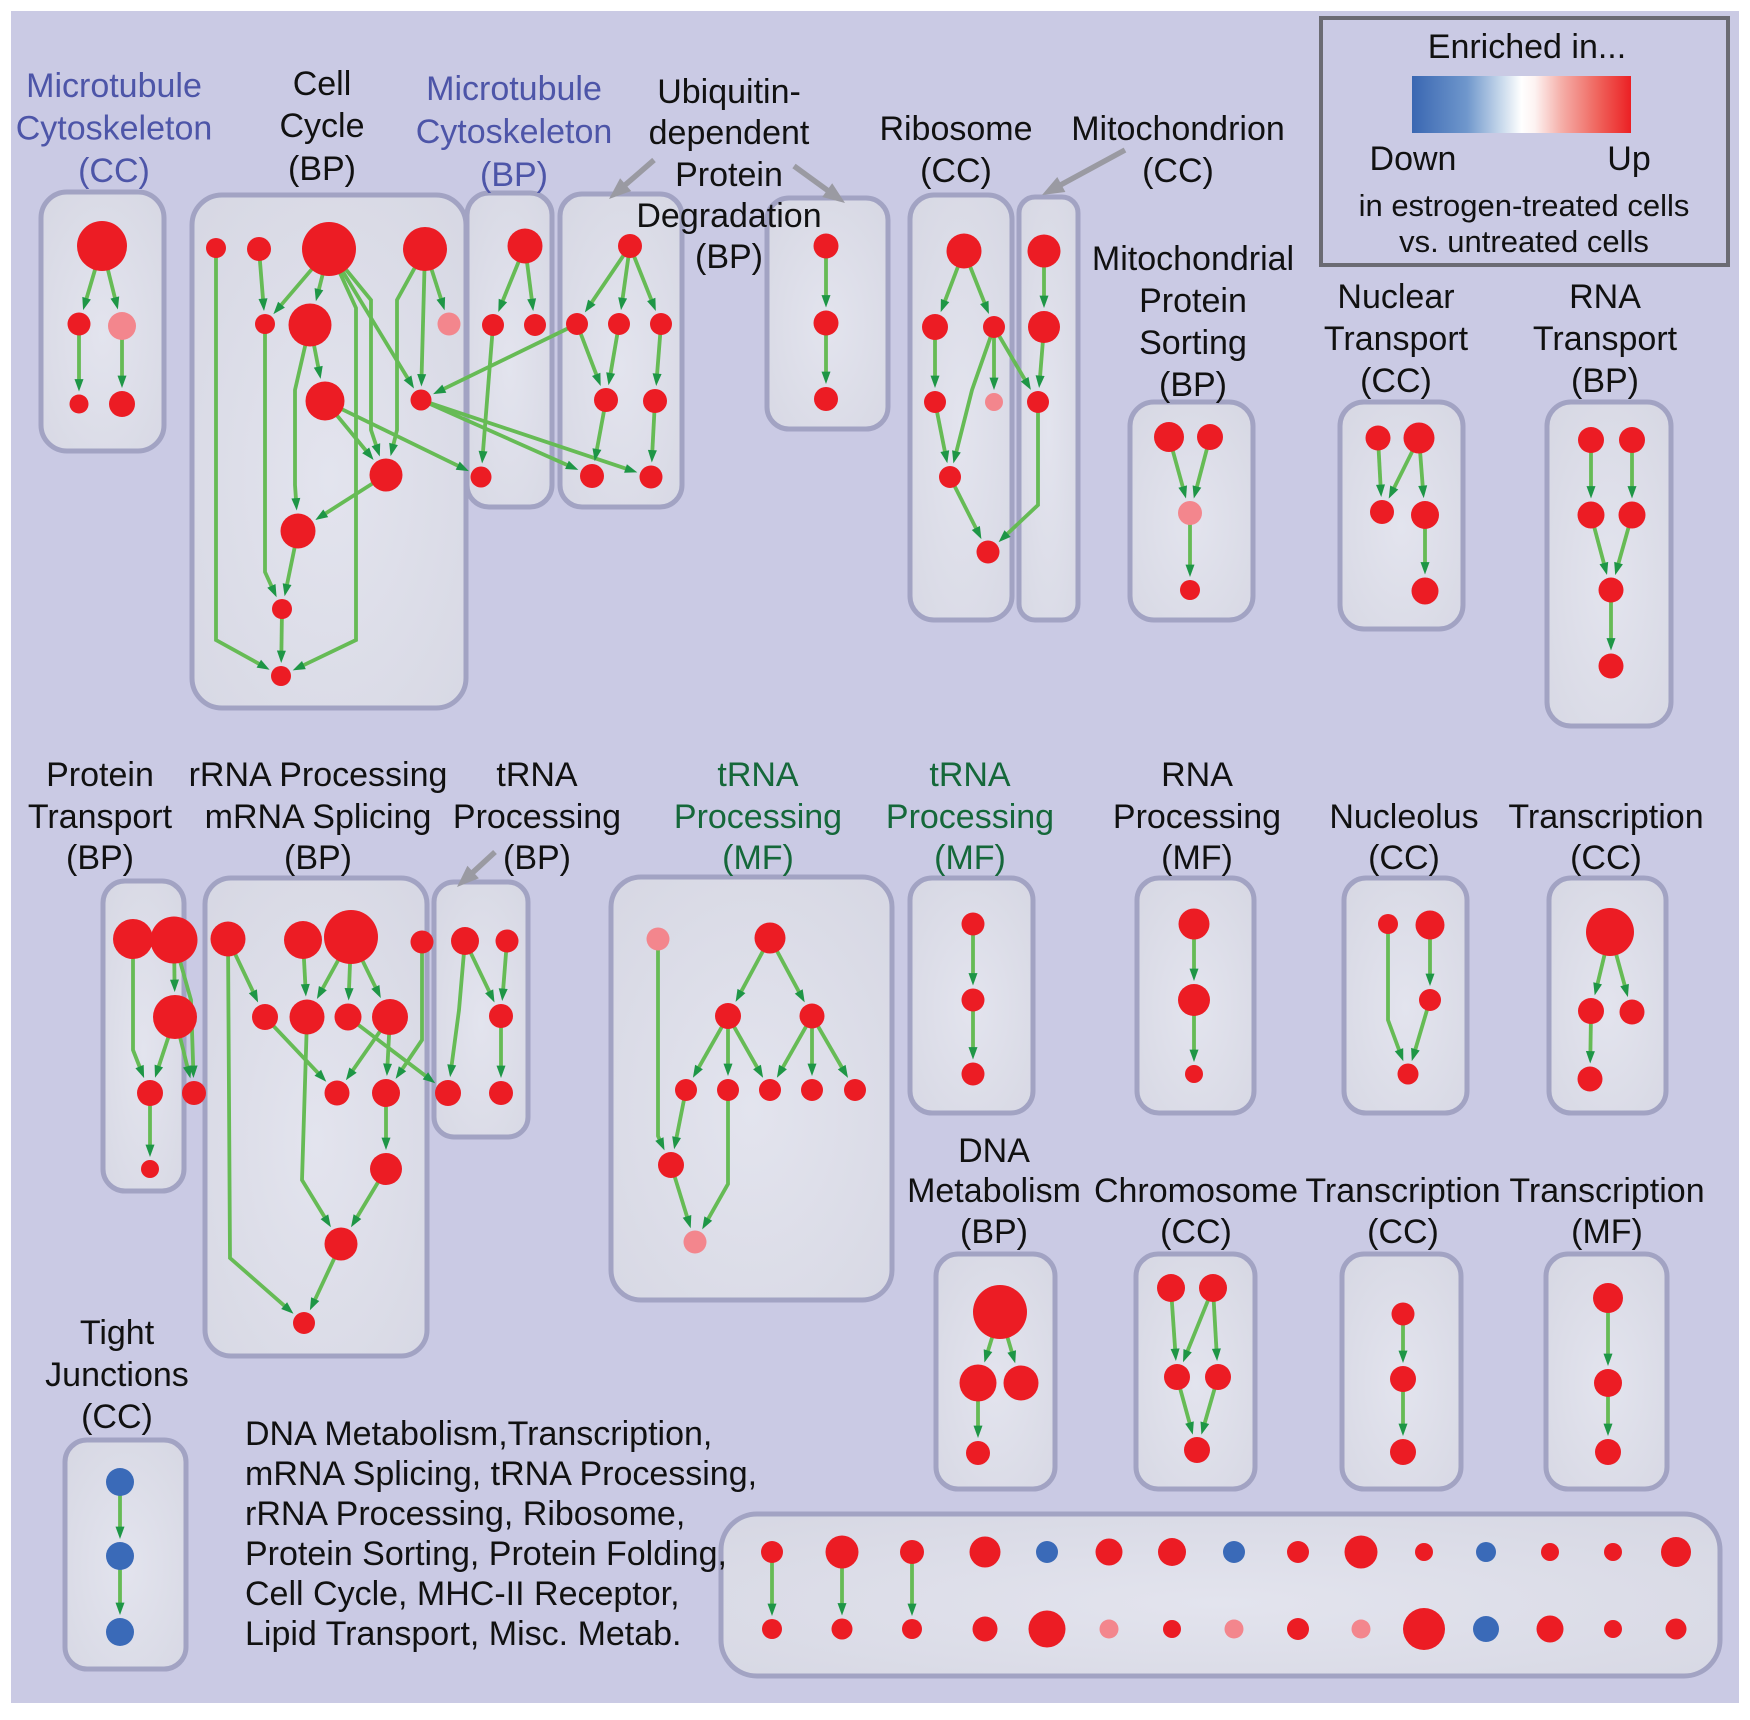  Describe the element at coordinates (321, 126) in the screenshot. I see `svg-text: Cycle` at that location.